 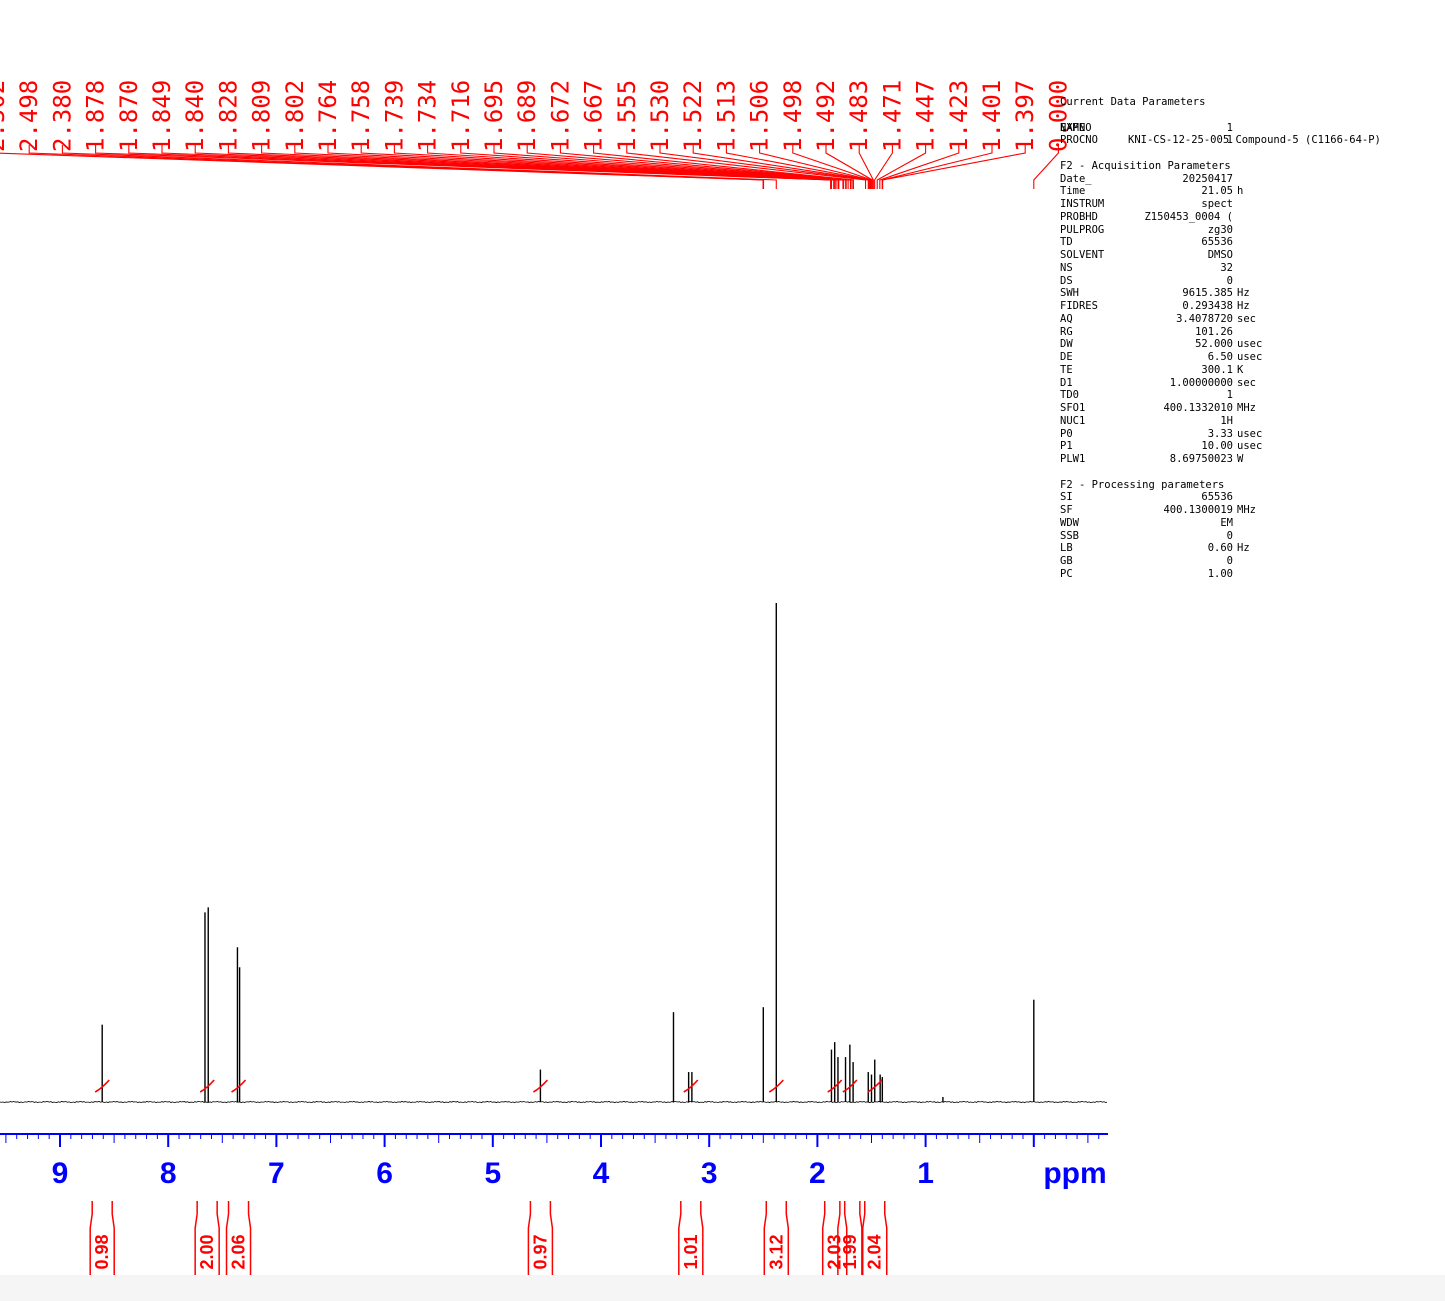 I want to click on param-row: SSB 0, so click(x=1250, y=536).